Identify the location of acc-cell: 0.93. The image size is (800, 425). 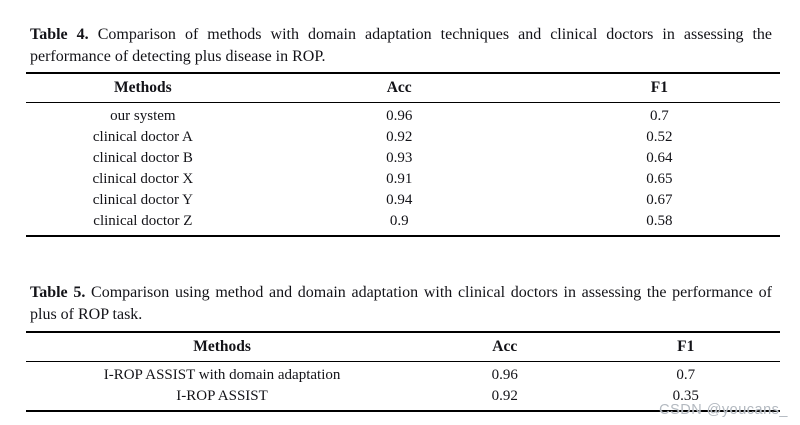
(399, 158).